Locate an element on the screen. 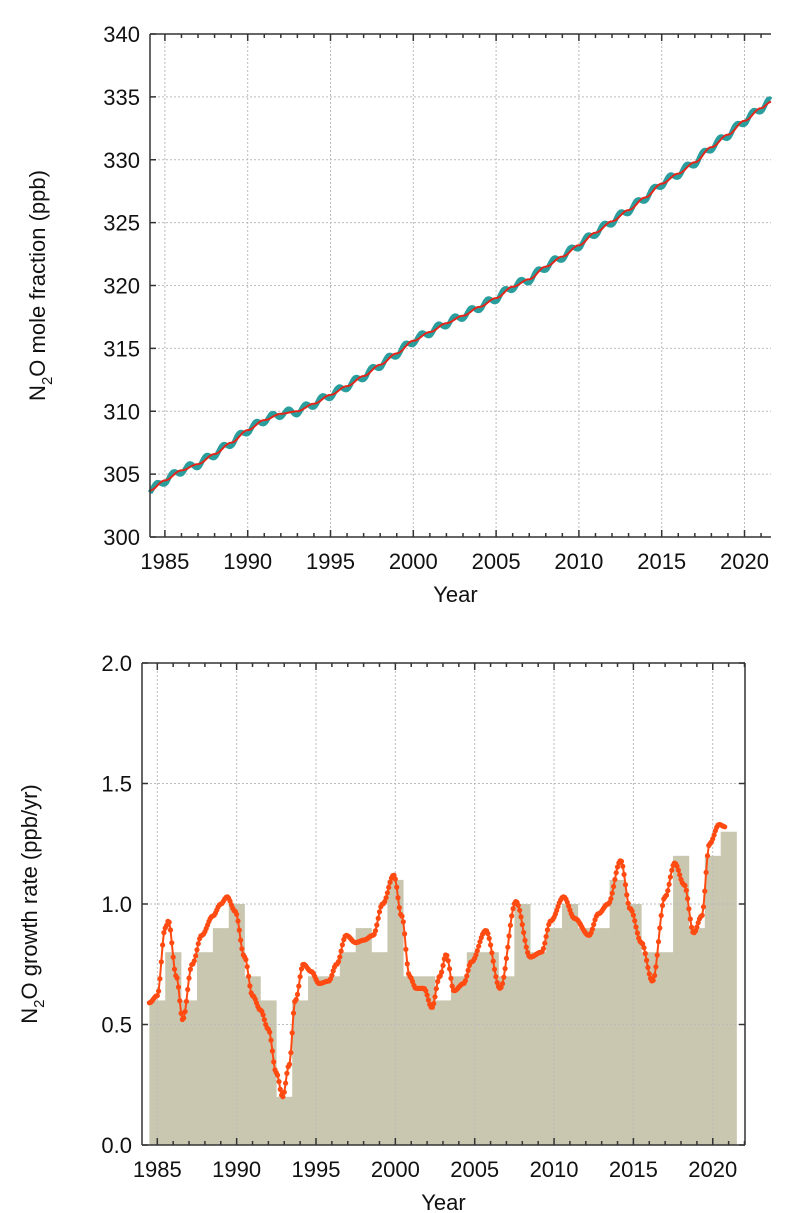 The width and height of the screenshot is (800, 1213). y-tick-label: 0.5 is located at coordinates (116, 1025).